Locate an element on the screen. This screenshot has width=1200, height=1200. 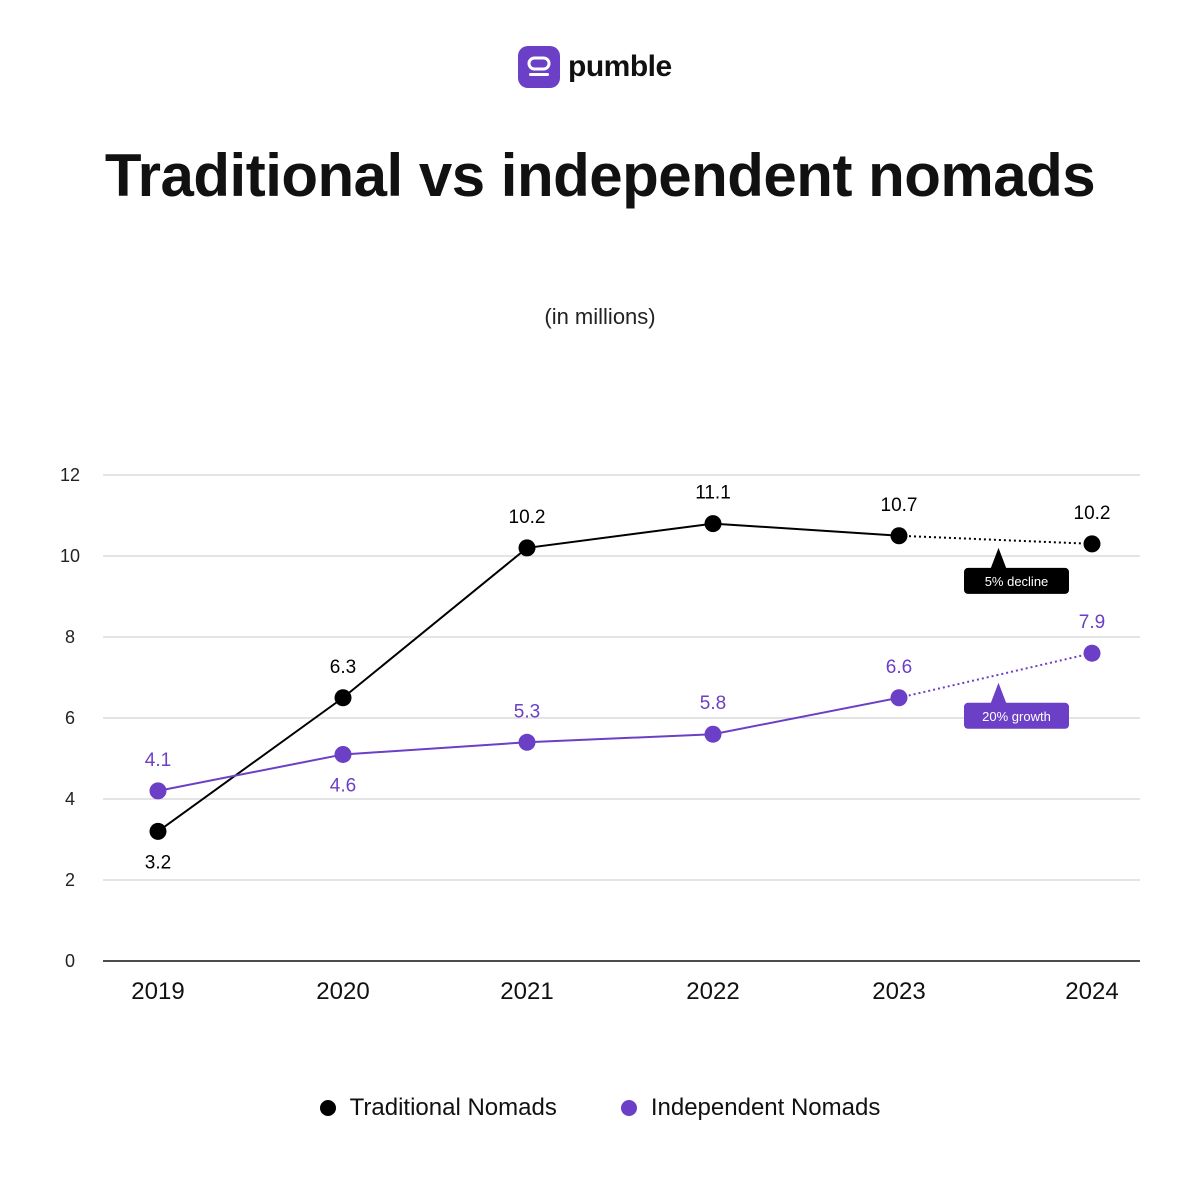
brand-name: pumble is located at coordinates (620, 66).